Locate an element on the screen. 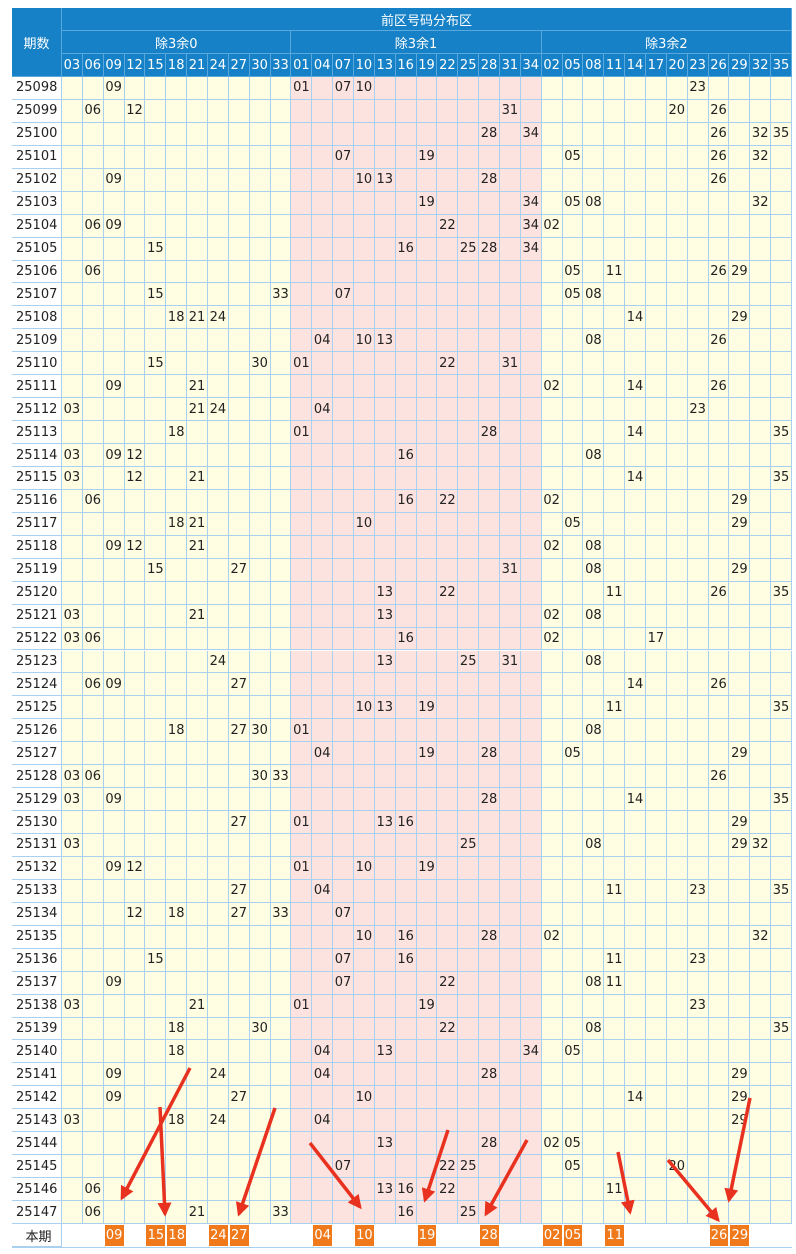  drawn-number: 35 is located at coordinates (781, 593).